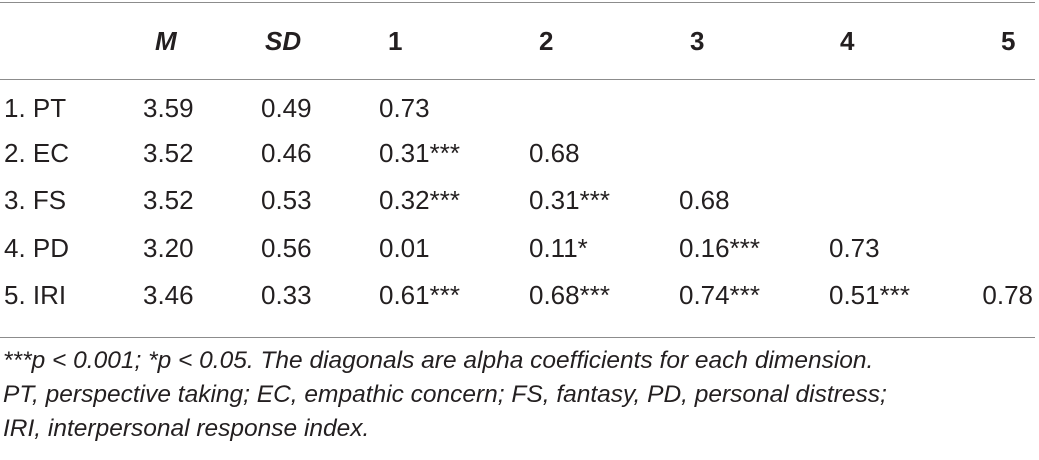 This screenshot has height=460, width=1039. I want to click on header-col-5: 5, so click(1008, 40).